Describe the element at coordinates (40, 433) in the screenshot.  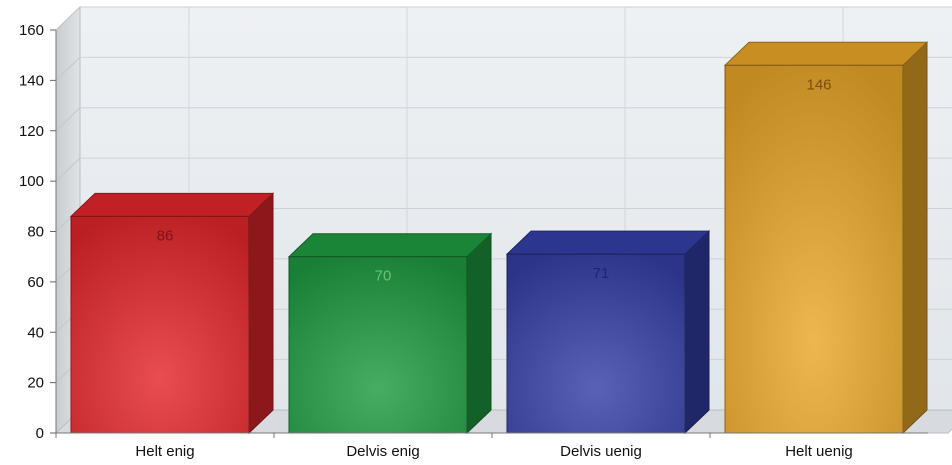
I see `y-tick-label: 0` at that location.